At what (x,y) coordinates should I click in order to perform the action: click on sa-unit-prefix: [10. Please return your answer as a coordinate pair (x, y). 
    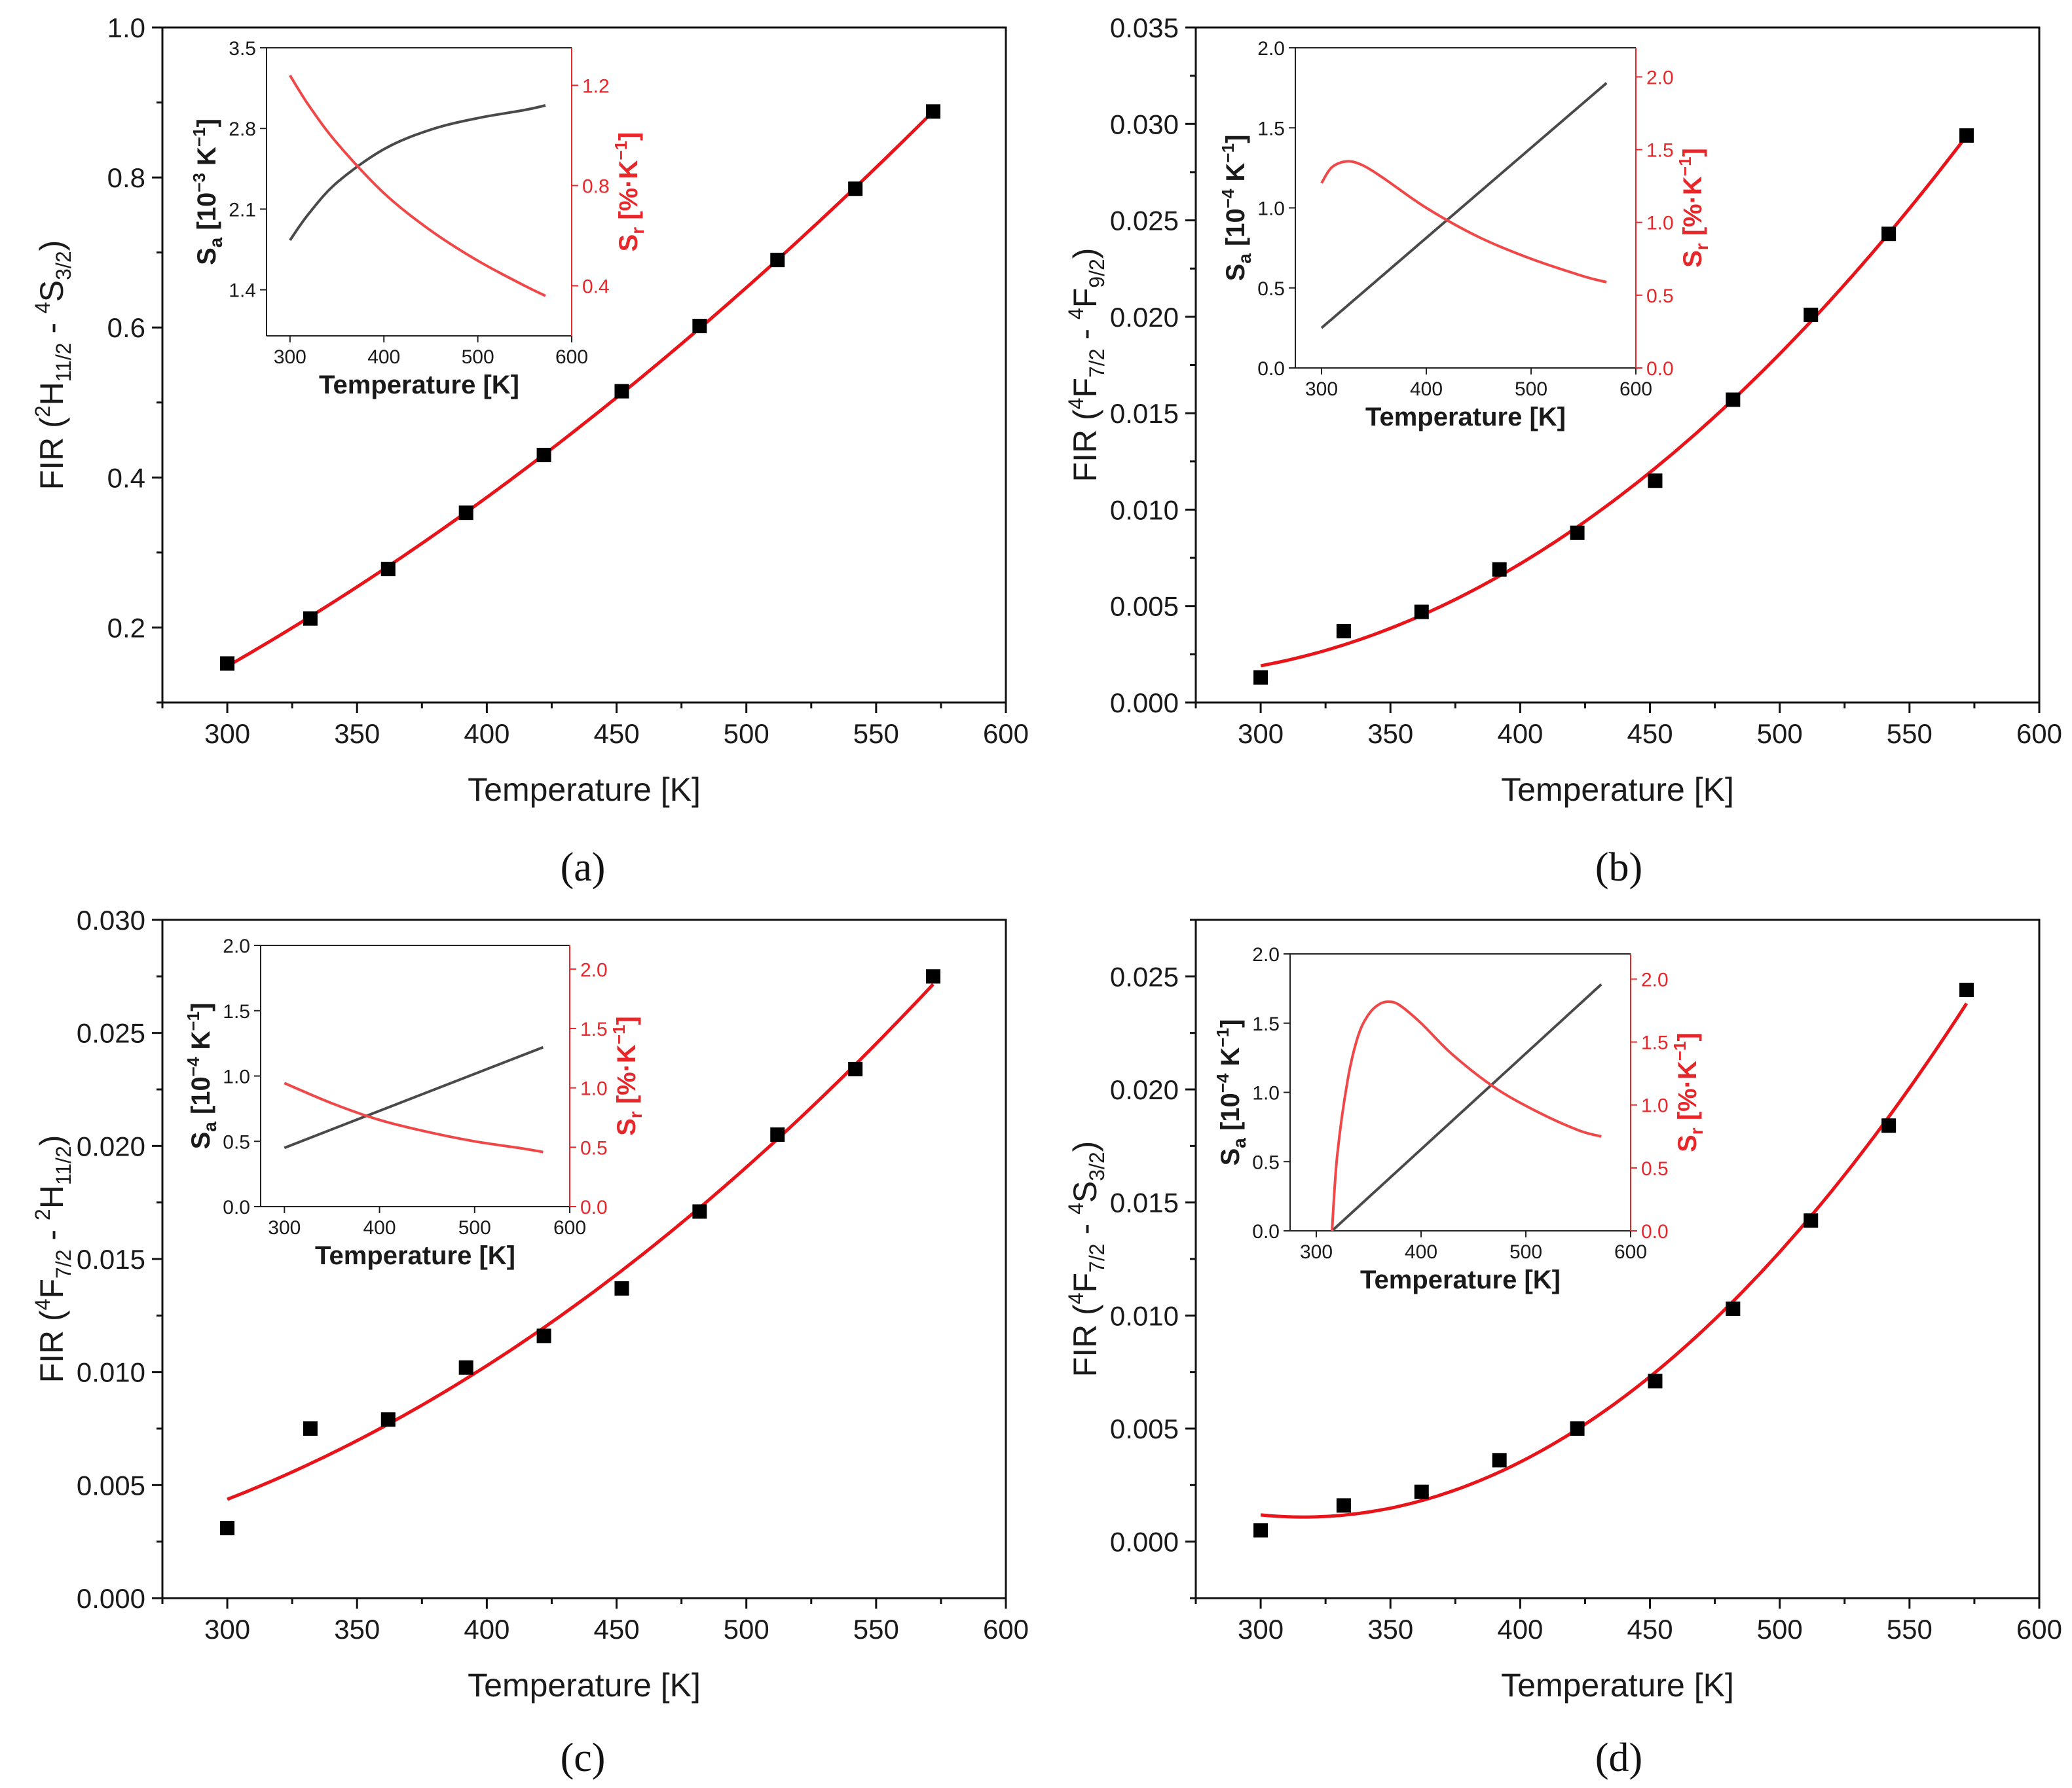
    Looking at the image, I should click on (207, 215).